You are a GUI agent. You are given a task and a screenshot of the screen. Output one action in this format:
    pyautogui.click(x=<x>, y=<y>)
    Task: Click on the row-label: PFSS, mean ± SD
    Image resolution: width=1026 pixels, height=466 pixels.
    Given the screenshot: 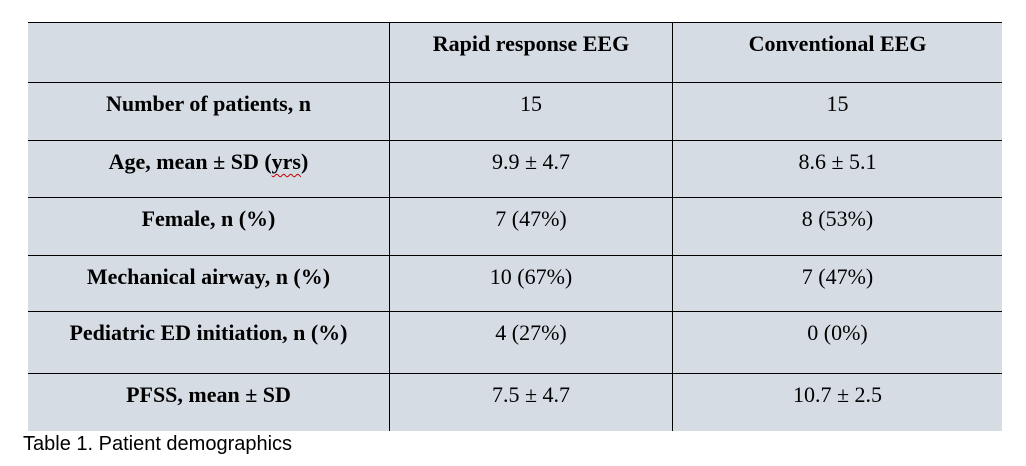 What is the action you would take?
    pyautogui.click(x=208, y=394)
    